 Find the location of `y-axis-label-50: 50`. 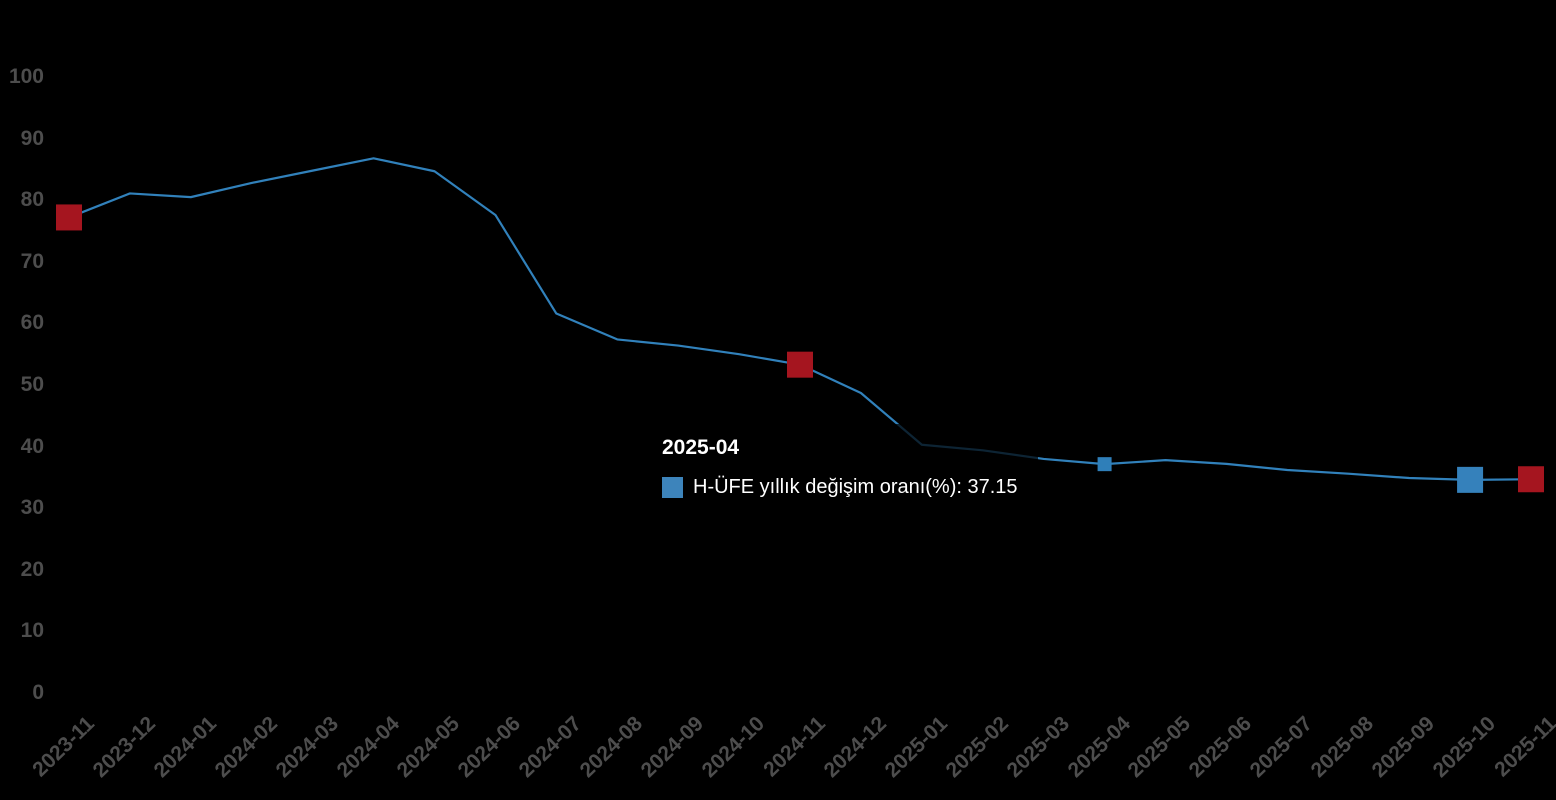

y-axis-label-50: 50 is located at coordinates (32, 384).